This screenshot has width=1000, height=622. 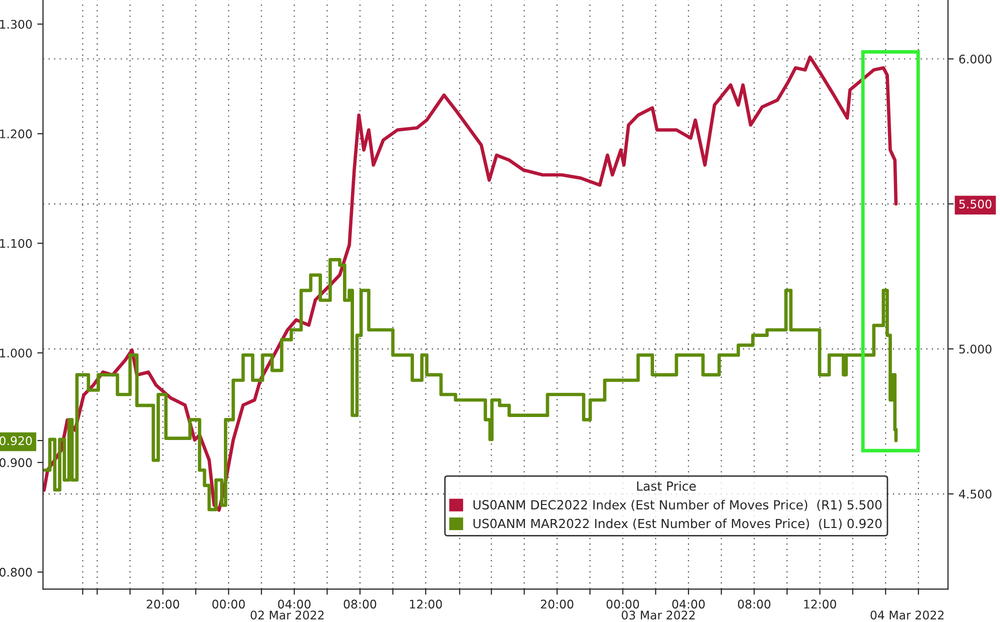 What do you see at coordinates (287, 615) in the screenshot?
I see `text: 02 Mar 2022` at bounding box center [287, 615].